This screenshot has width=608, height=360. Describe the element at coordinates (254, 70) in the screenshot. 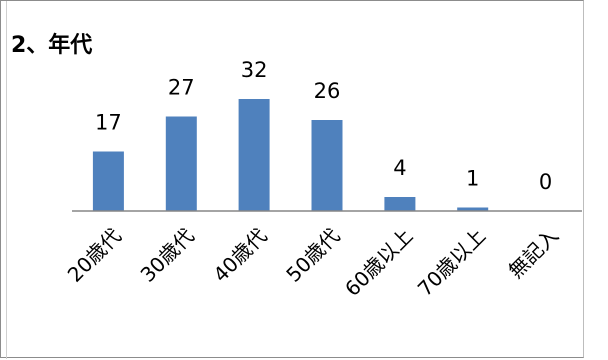

I see `data-label-3: 32` at that location.